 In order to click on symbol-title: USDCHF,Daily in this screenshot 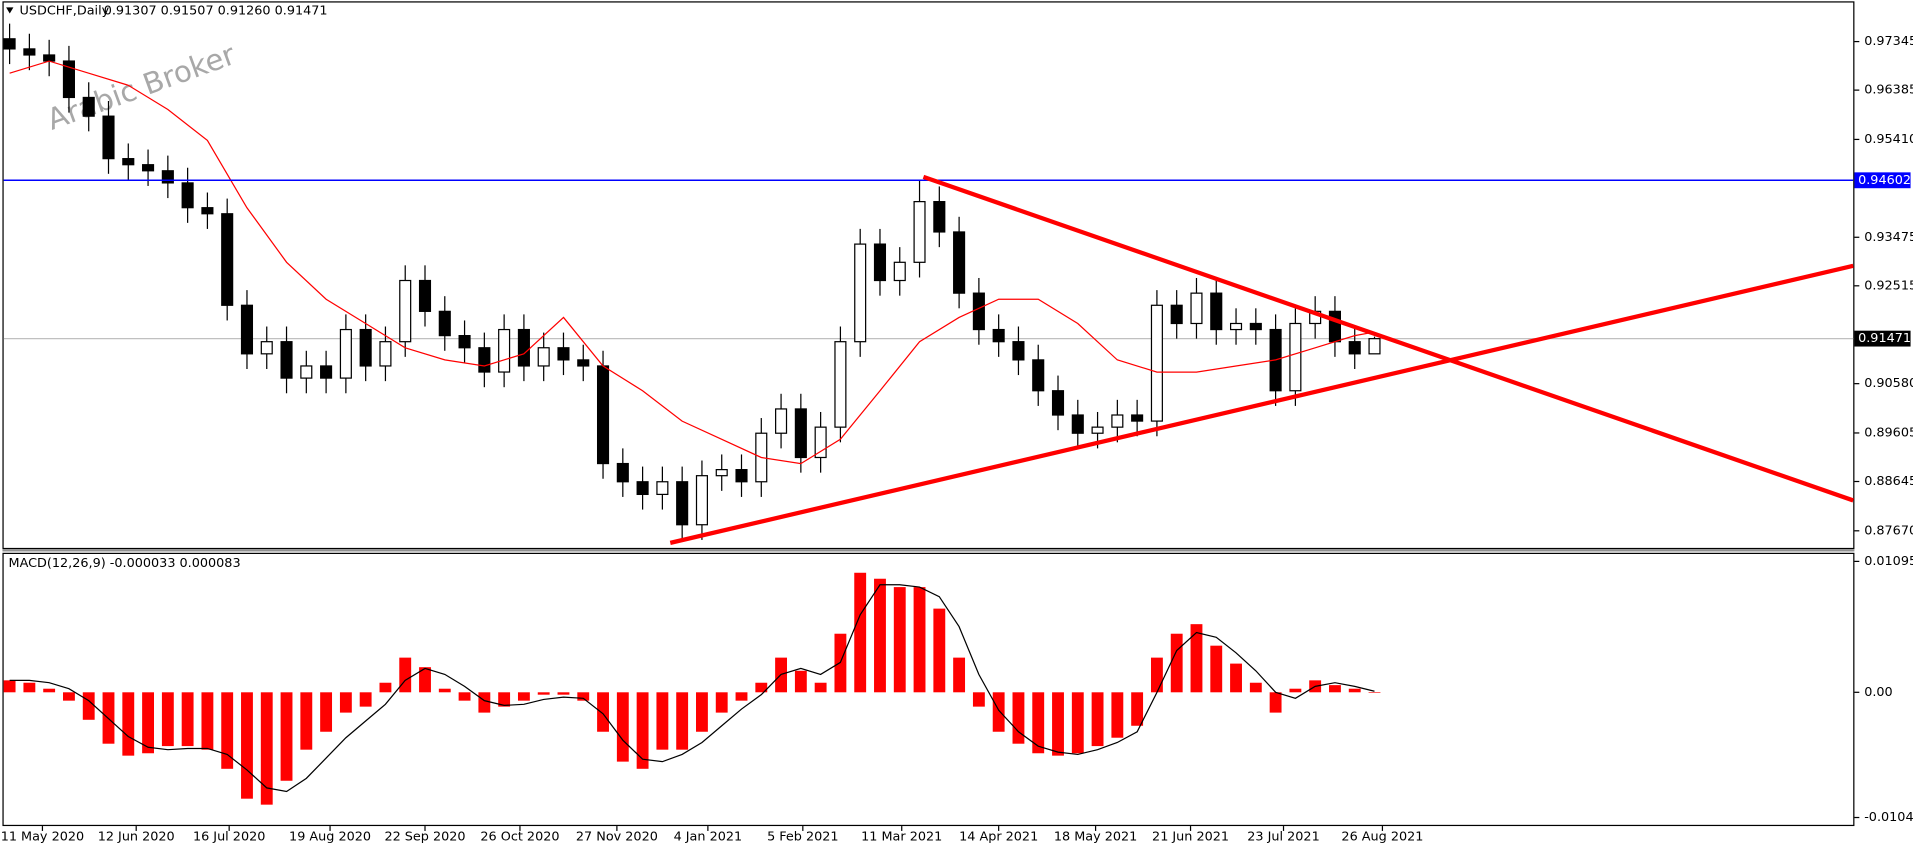, I will do `click(65, 11)`.